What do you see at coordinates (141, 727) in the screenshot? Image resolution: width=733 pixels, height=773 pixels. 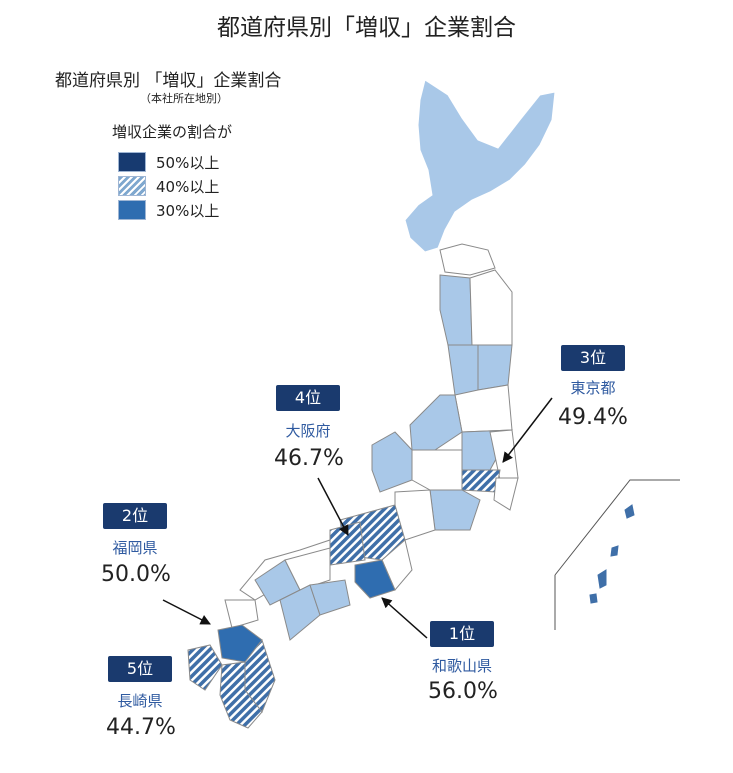 I see `prefecture-value-nagasaki: 44.7%` at bounding box center [141, 727].